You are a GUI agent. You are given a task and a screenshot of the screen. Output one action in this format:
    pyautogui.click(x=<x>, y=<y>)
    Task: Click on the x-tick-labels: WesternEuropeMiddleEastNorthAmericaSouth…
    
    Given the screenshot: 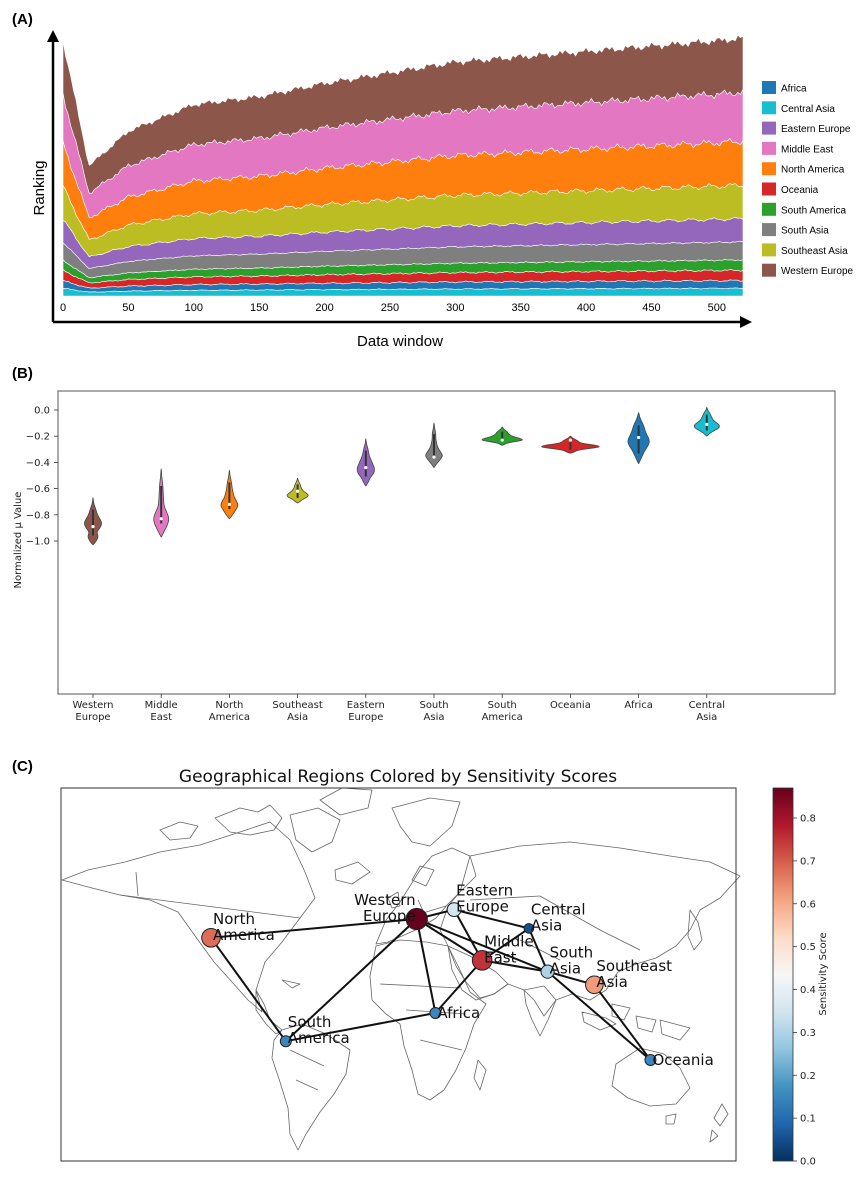 What is the action you would take?
    pyautogui.click(x=398, y=708)
    